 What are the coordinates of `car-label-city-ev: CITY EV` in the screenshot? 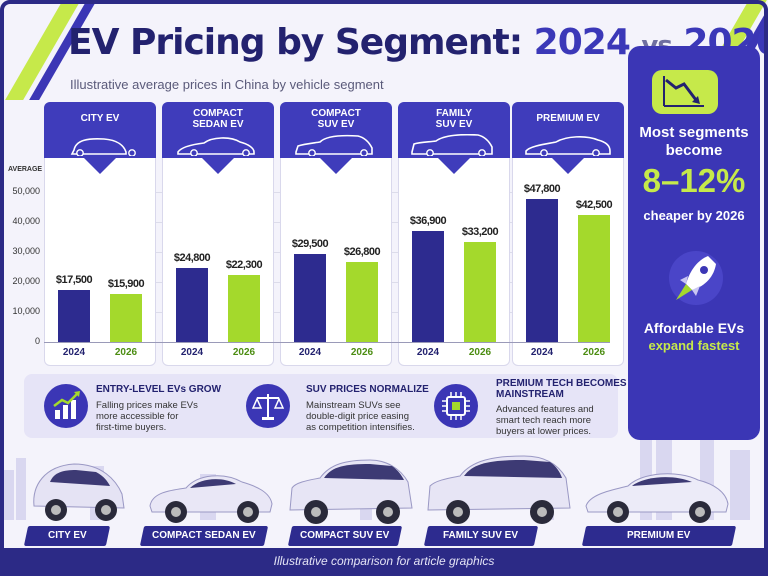 It's located at (67, 536).